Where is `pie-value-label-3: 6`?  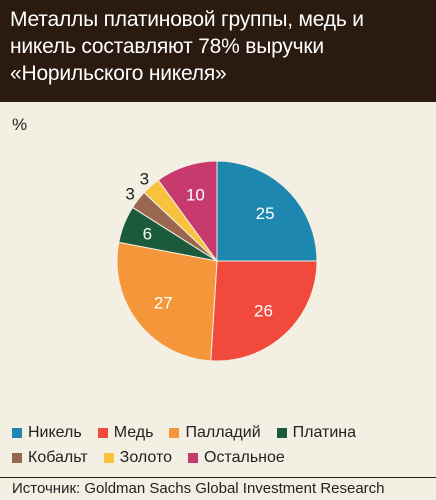
pie-value-label-3: 6 is located at coordinates (147, 233).